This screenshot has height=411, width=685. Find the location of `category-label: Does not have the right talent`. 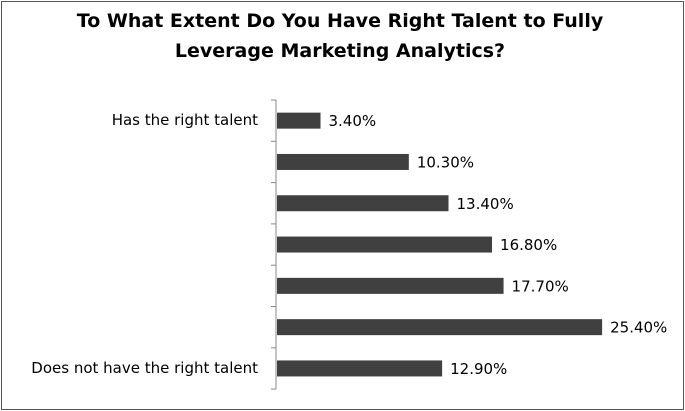

category-label: Does not have the right talent is located at coordinates (144, 368).